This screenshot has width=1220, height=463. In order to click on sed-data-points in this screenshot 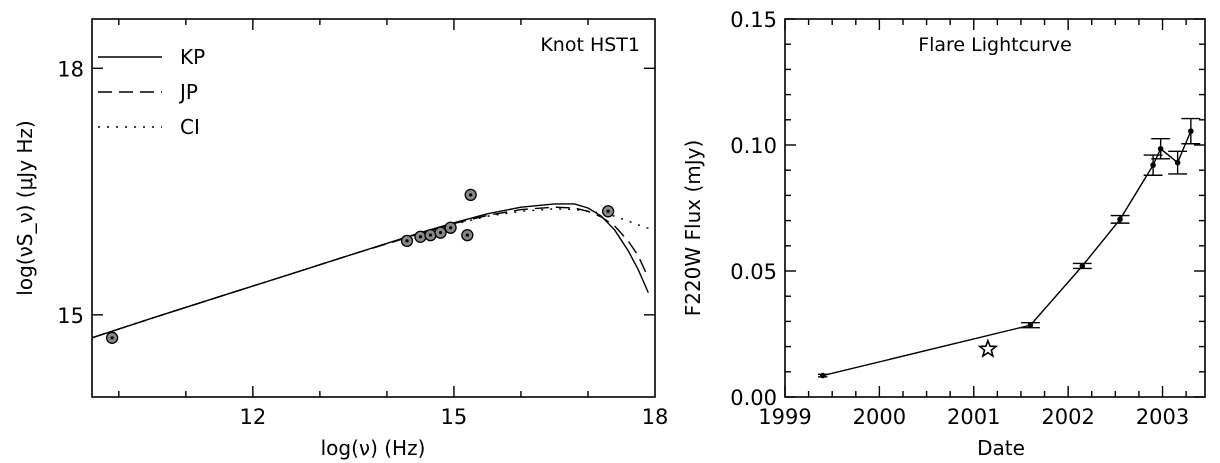, I will do `click(360, 266)`.